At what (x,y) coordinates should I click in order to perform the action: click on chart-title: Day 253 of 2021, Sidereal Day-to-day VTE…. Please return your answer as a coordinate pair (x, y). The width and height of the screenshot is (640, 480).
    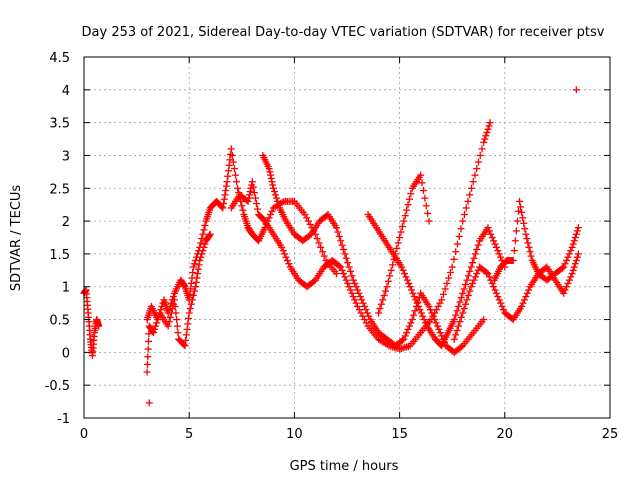
    Looking at the image, I should click on (343, 32).